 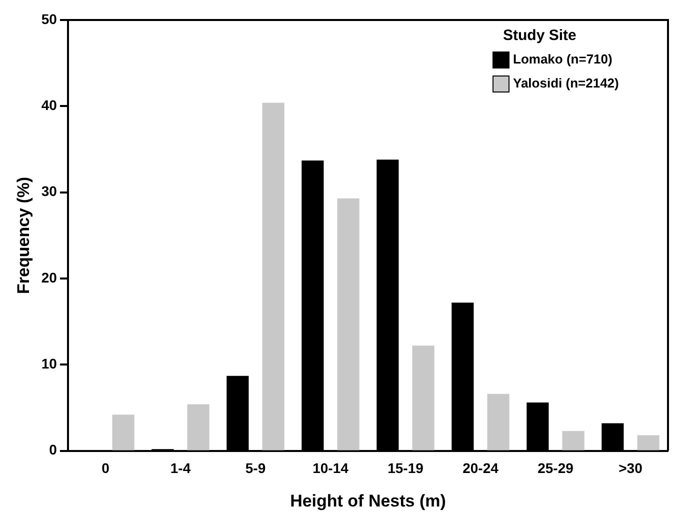 What do you see at coordinates (562, 59) in the screenshot?
I see `legend-label: Lomako (n=710)` at bounding box center [562, 59].